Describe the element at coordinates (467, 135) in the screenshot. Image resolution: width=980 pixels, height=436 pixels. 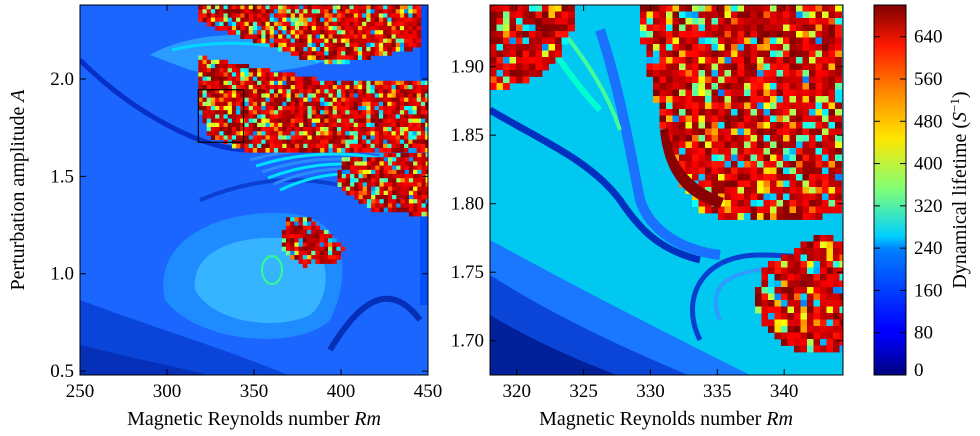
I see `y-tick-label: 1.85` at that location.